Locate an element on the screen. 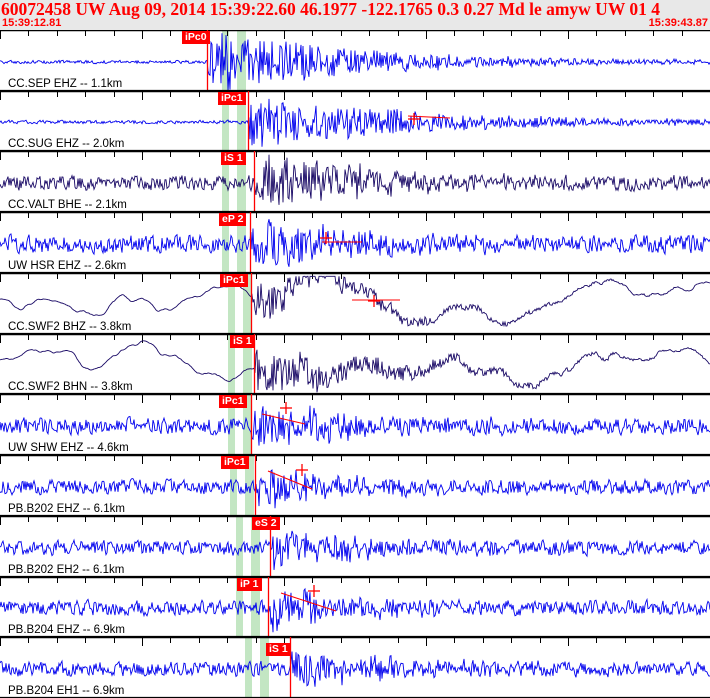 The image size is (710, 698). station-channel-label: CC.SWF2 BHN -- 3.8km is located at coordinates (70, 387).